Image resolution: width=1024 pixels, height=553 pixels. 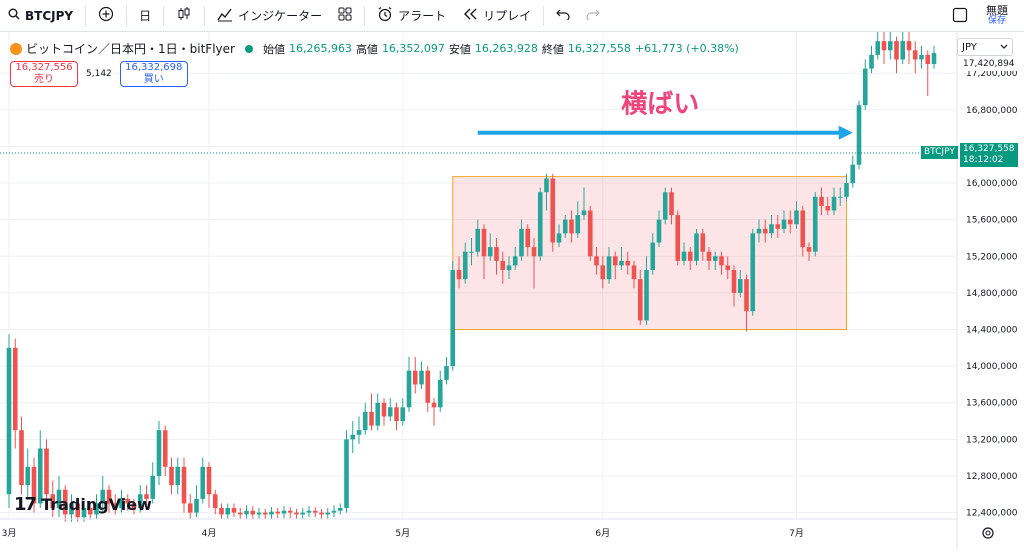 I want to click on layout-templates-button, so click(x=345, y=16).